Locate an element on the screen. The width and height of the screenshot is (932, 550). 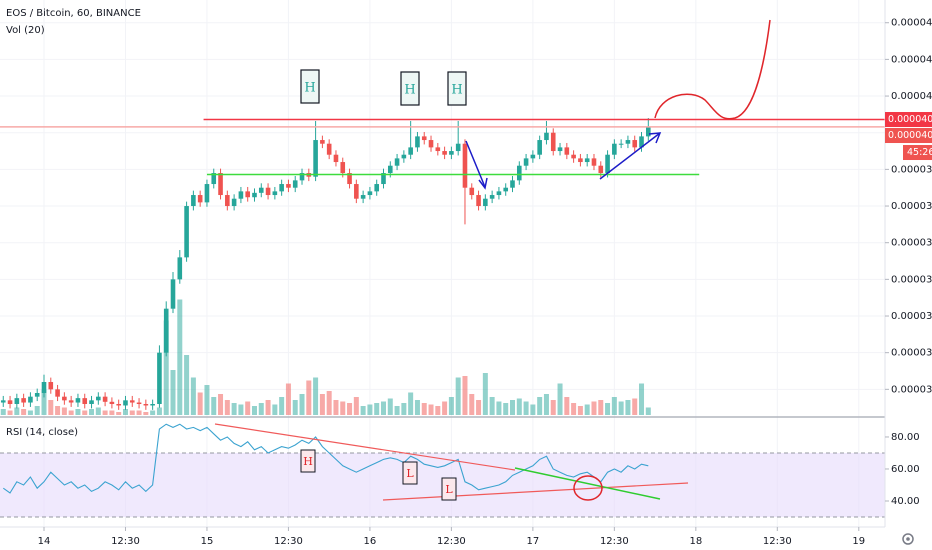
y-tick-label: 0.00003850 is located at coordinates (911, 243).